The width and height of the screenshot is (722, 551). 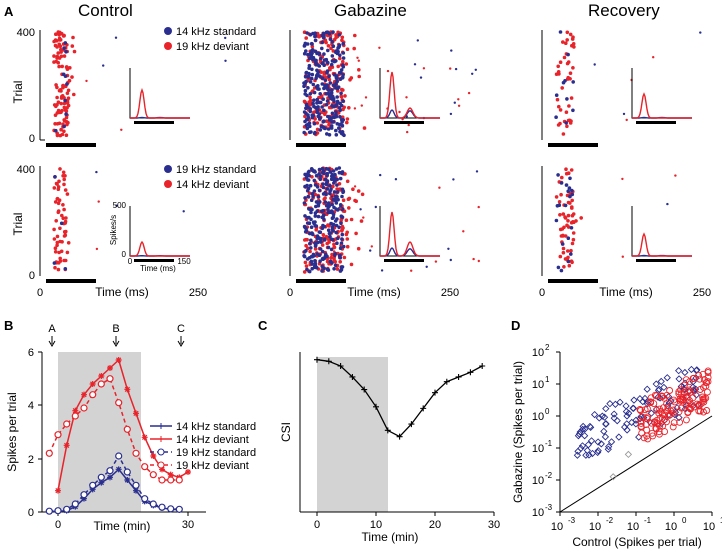 What do you see at coordinates (105, 10) in the screenshot?
I see `column-title-control: Control` at bounding box center [105, 10].